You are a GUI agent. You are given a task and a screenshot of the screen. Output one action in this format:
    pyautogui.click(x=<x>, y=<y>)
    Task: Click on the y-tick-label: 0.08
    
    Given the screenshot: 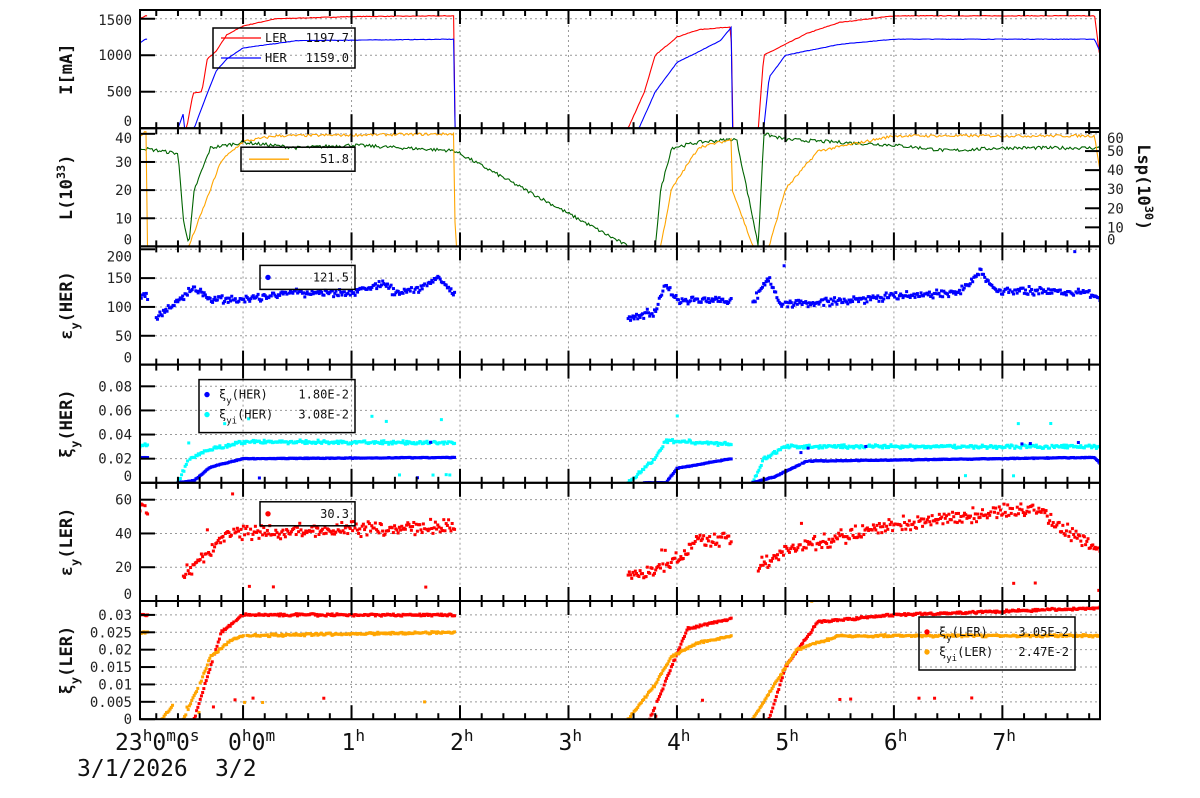 What is the action you would take?
    pyautogui.click(x=115, y=387)
    